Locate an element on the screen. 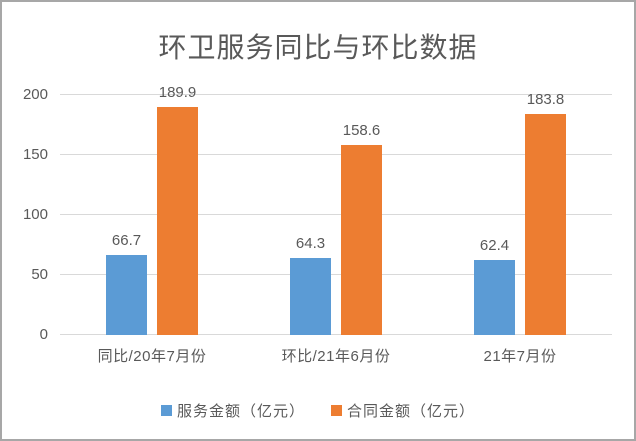  legend-label: 合同金额（亿元） is located at coordinates (411, 411).